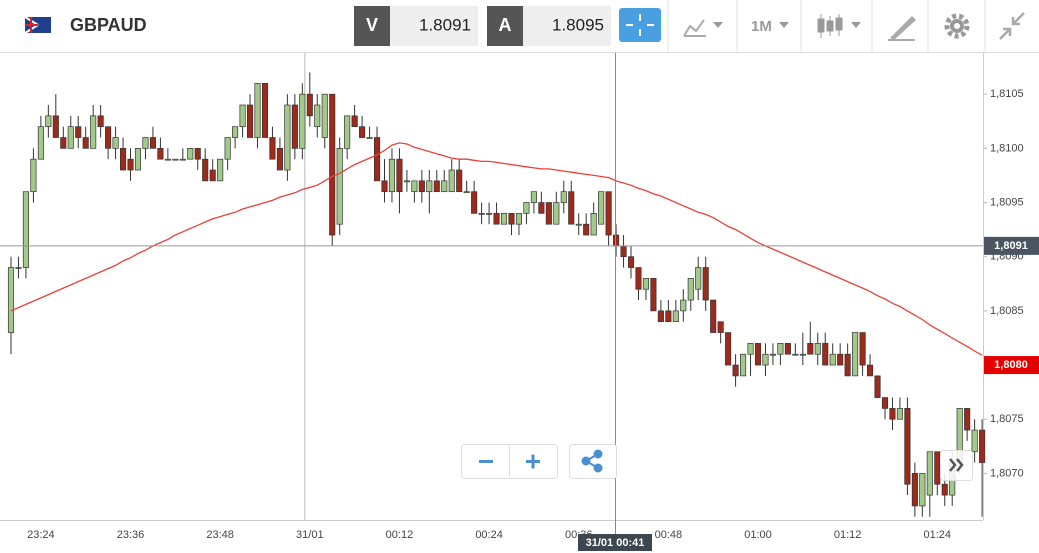 The height and width of the screenshot is (553, 1039). I want to click on crosshair-icon, so click(640, 25).